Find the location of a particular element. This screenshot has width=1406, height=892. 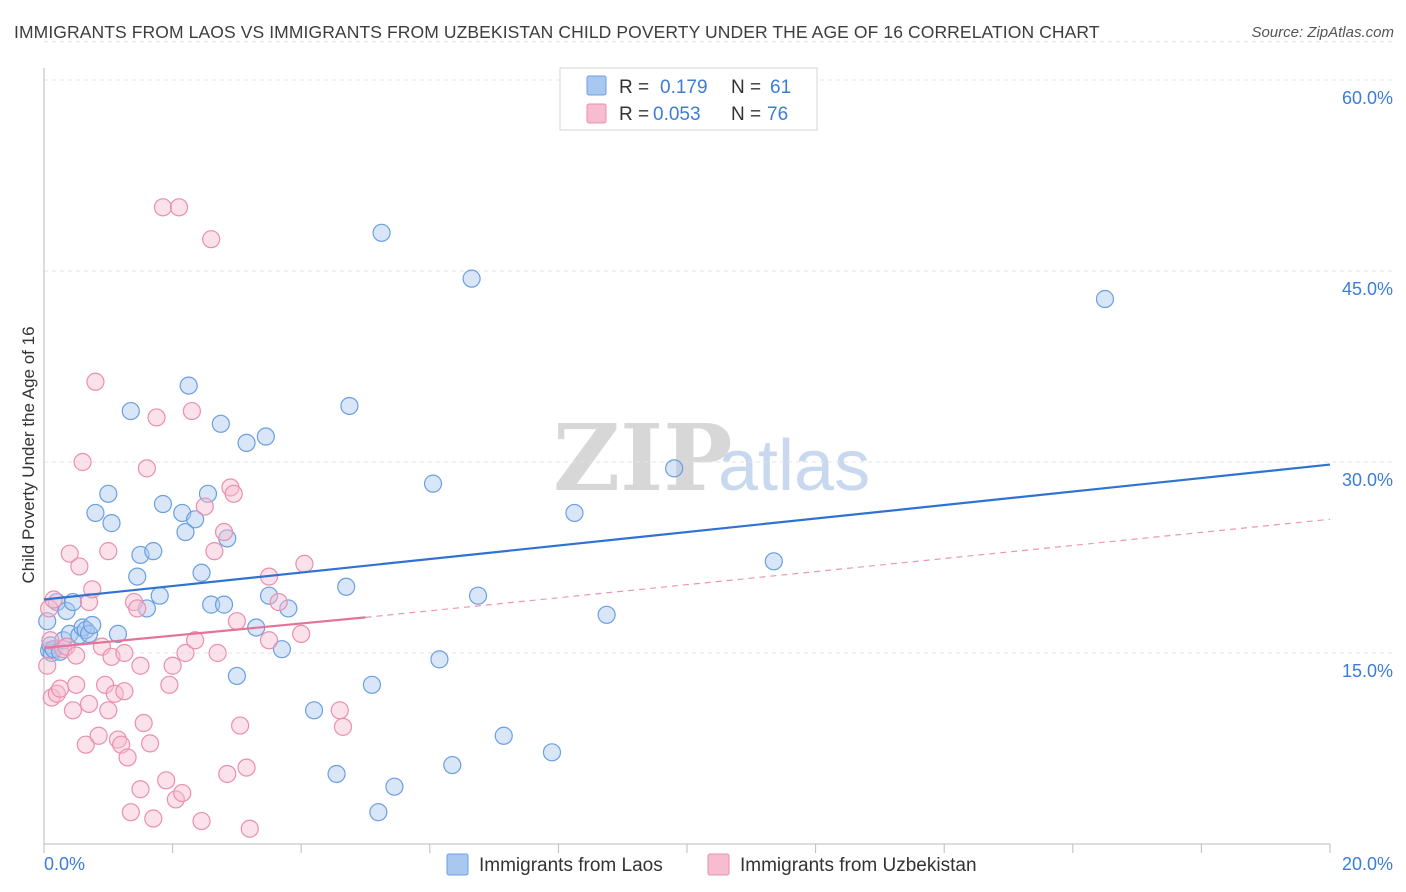

legend-swatch-laos is located at coordinates (596, 85).